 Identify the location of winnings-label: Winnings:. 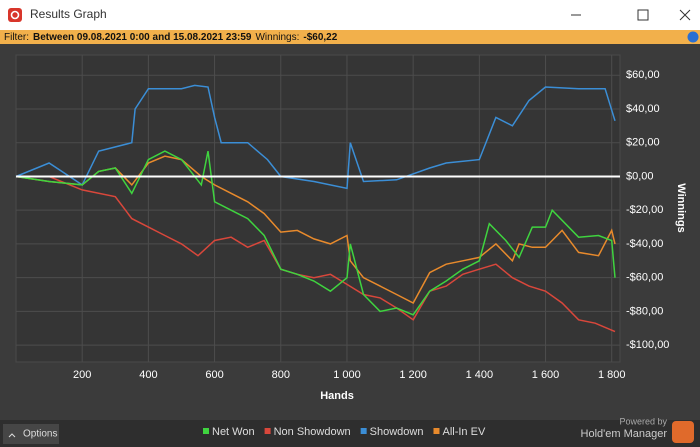
(277, 37).